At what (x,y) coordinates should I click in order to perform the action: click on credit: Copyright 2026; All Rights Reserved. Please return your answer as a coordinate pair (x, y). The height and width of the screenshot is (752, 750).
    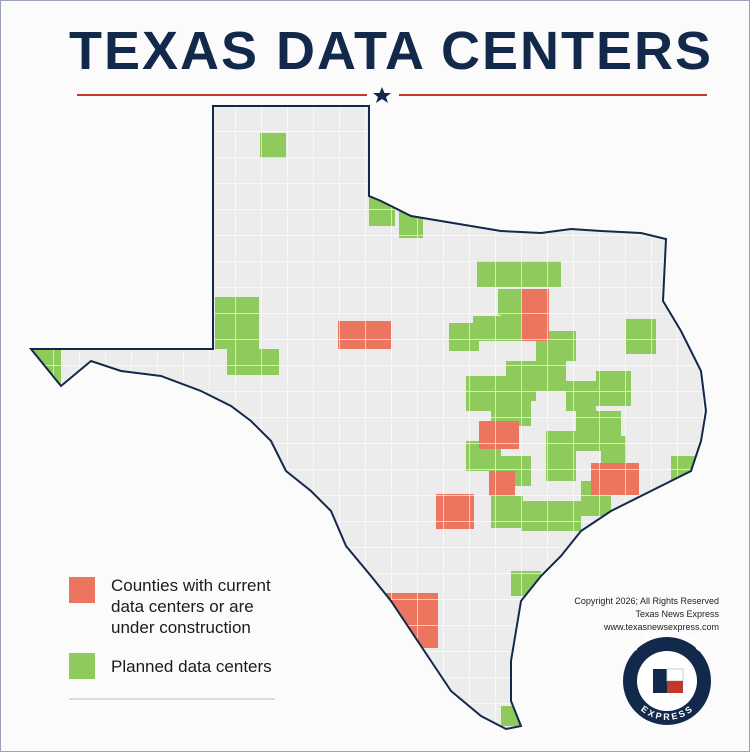
    Looking at the image, I should click on (646, 601).